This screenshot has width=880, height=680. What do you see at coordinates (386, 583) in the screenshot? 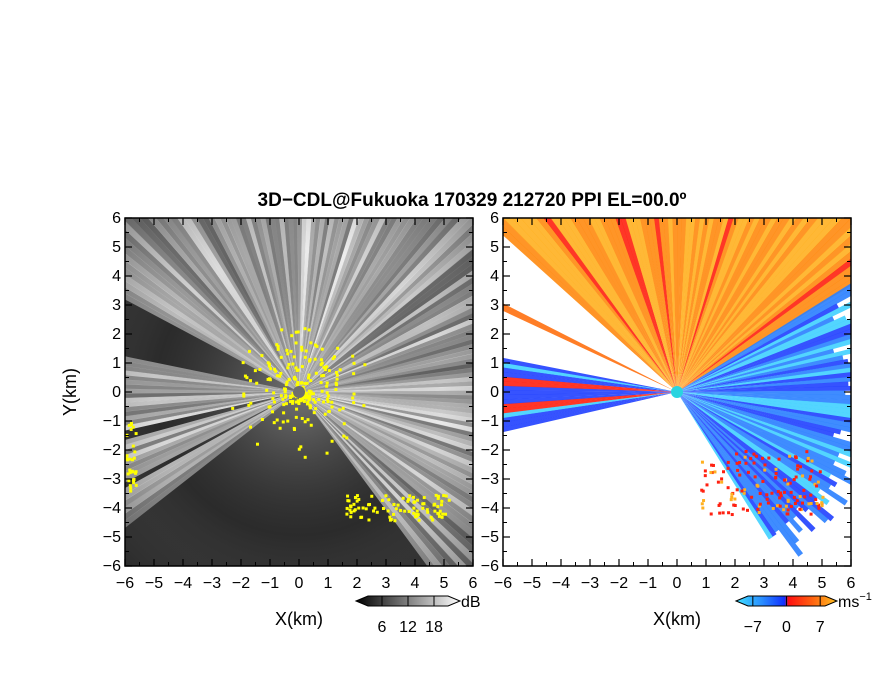
I see `intensity-x-tick-label: 3` at bounding box center [386, 583].